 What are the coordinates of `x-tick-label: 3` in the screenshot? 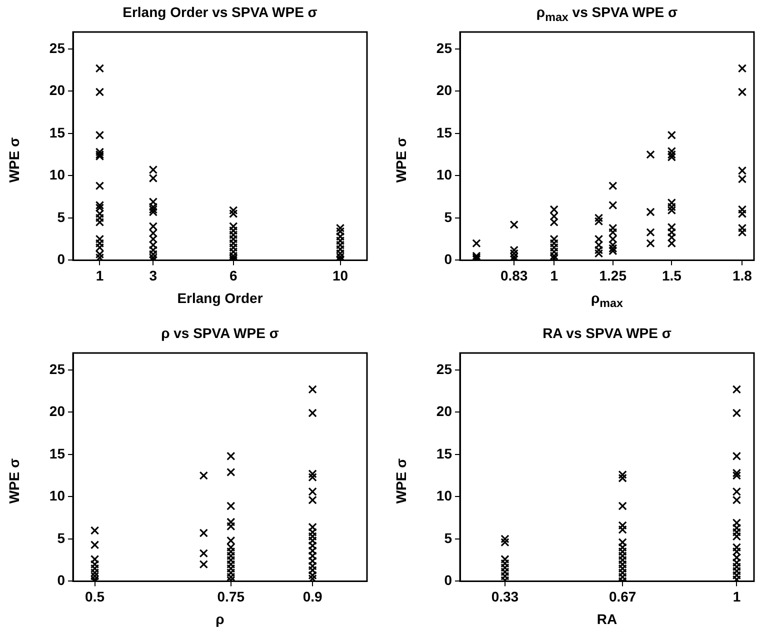 It's located at (153, 275).